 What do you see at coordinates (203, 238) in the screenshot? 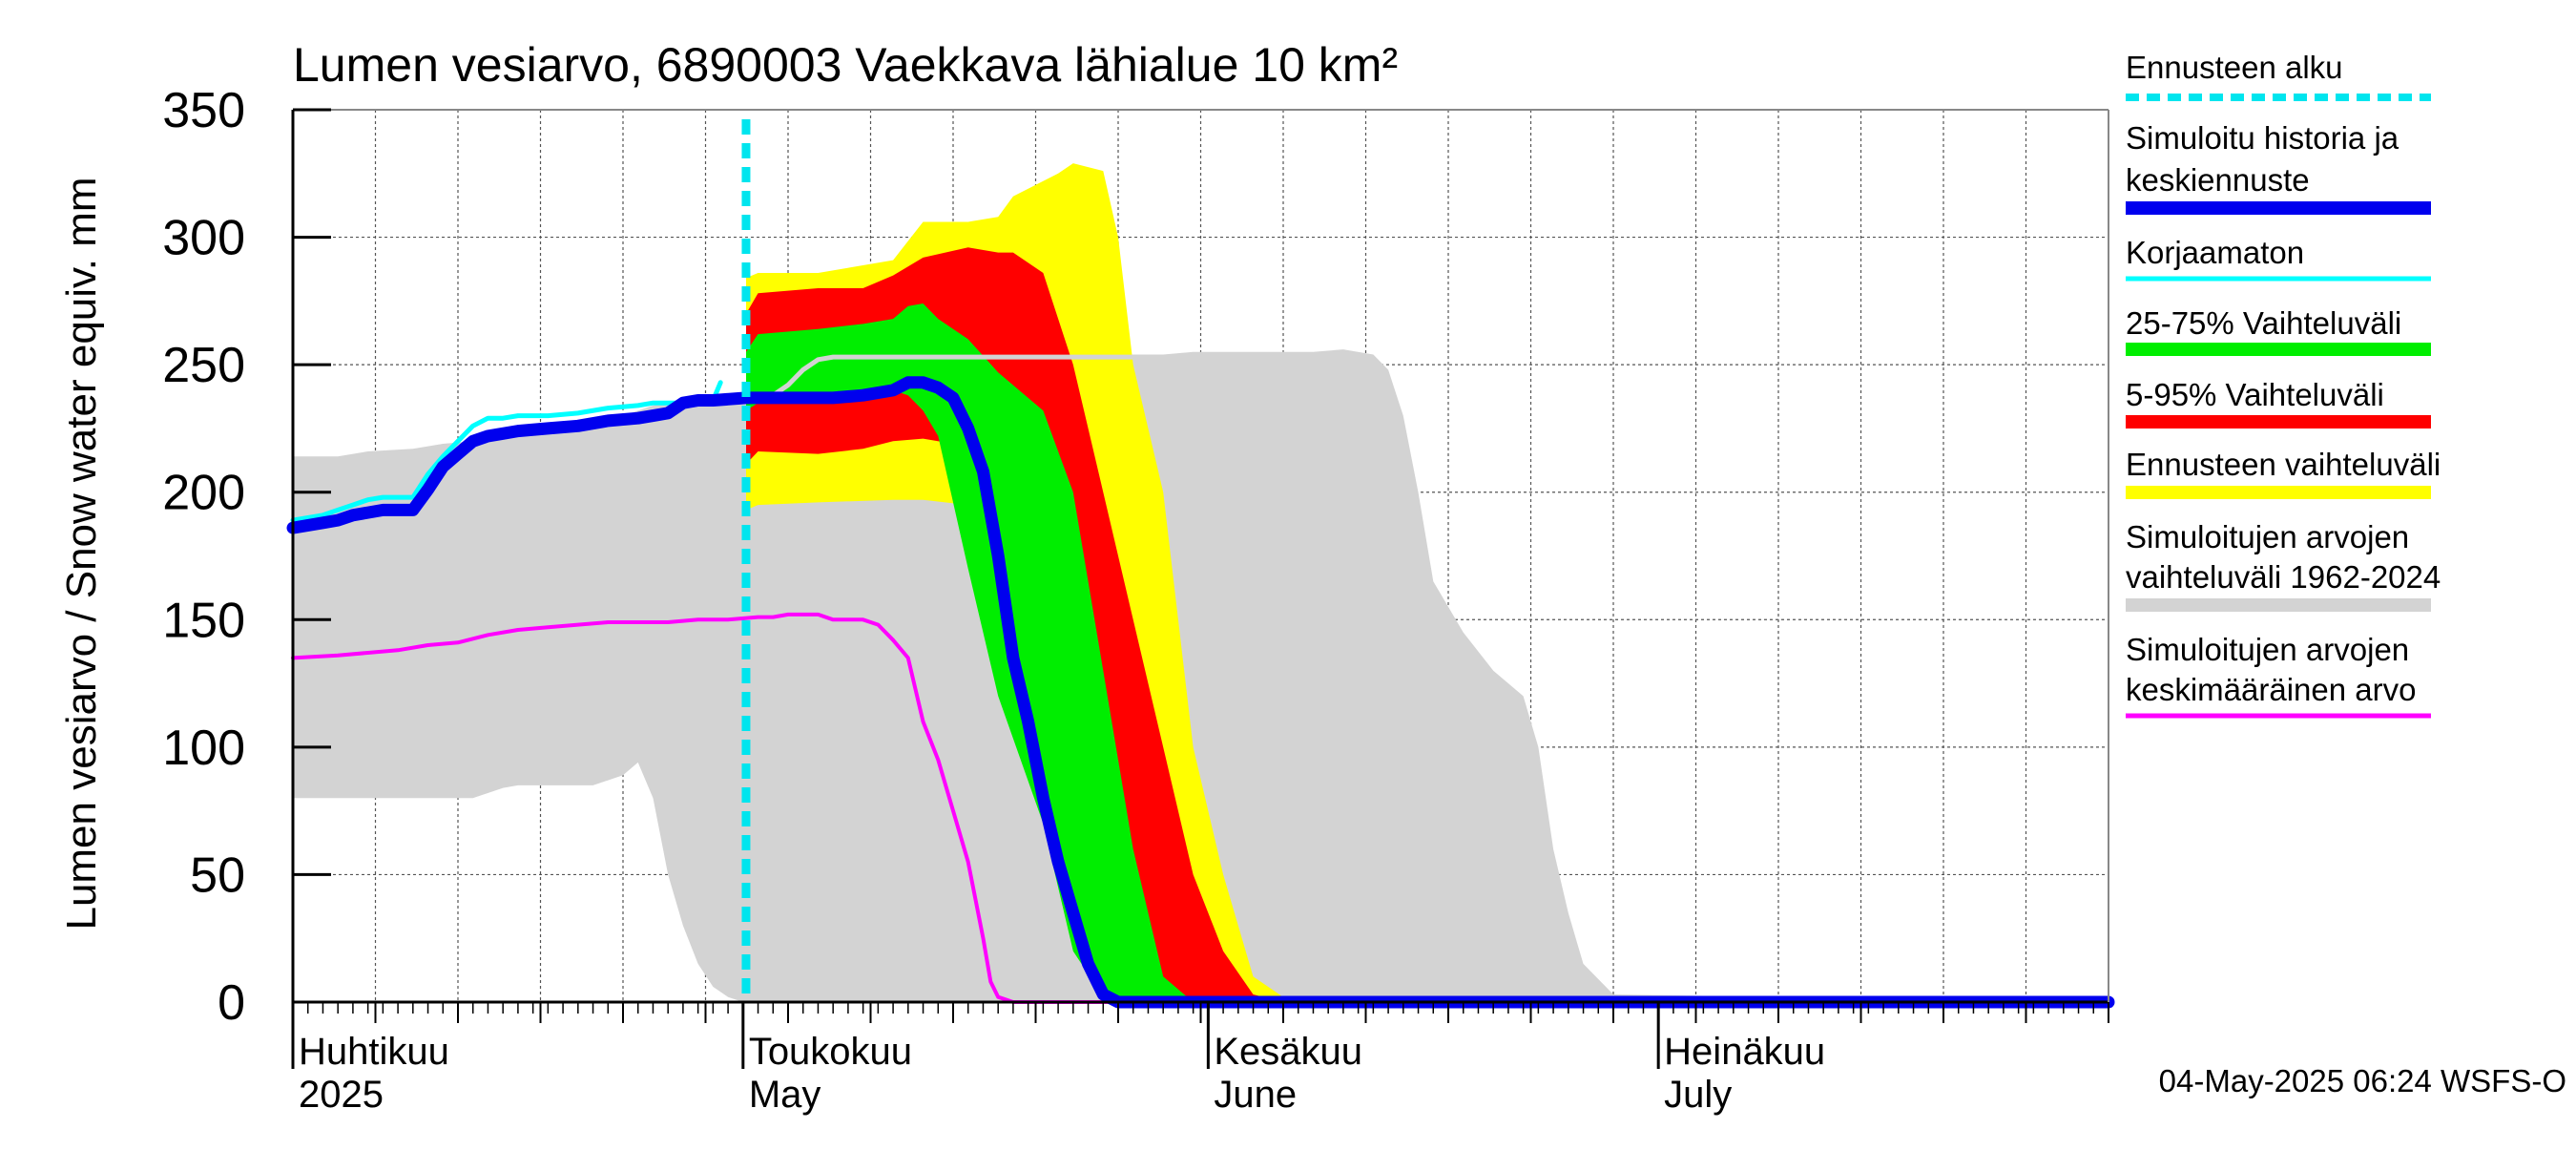
I see `y-tick-label: 300` at bounding box center [203, 238].